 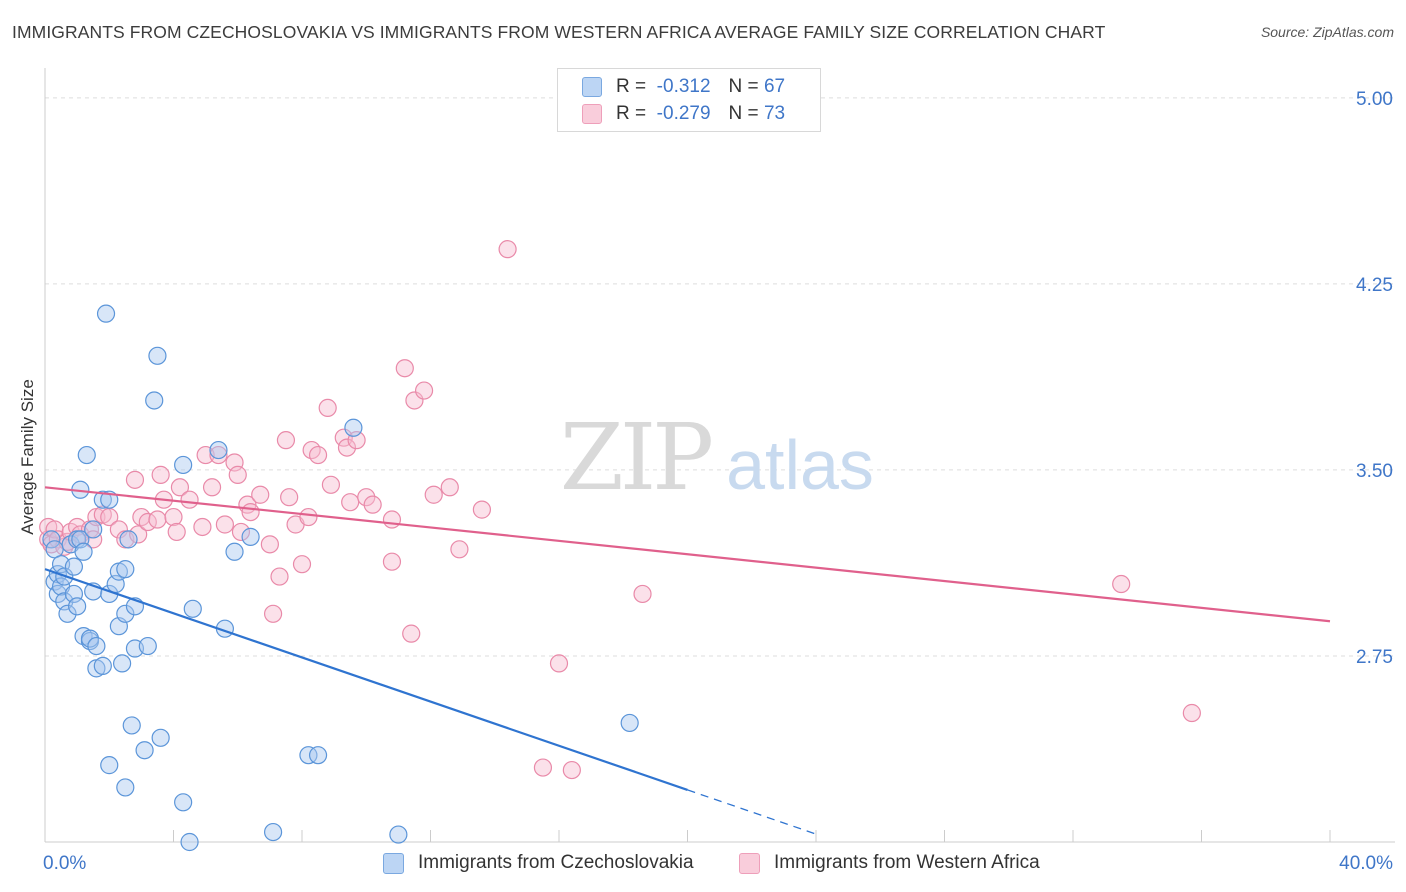 What do you see at coordinates (635, 457) in the screenshot?
I see `watermark-zip: ZIP` at bounding box center [635, 457].